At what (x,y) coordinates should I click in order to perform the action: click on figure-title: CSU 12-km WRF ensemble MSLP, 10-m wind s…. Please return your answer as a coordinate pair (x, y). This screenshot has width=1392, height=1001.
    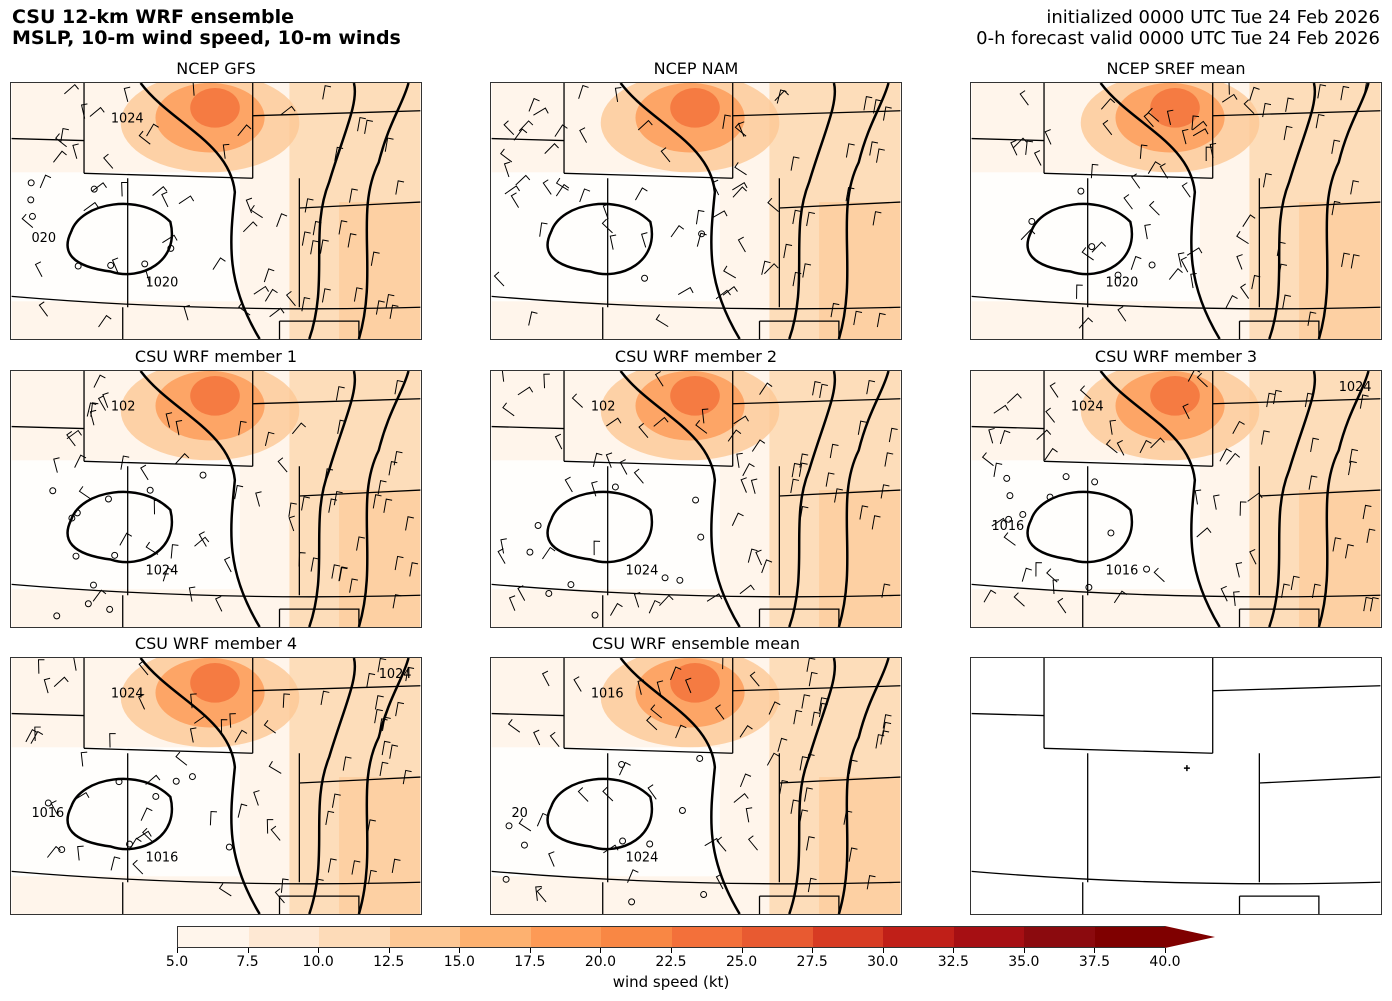
    Looking at the image, I should click on (206, 28).